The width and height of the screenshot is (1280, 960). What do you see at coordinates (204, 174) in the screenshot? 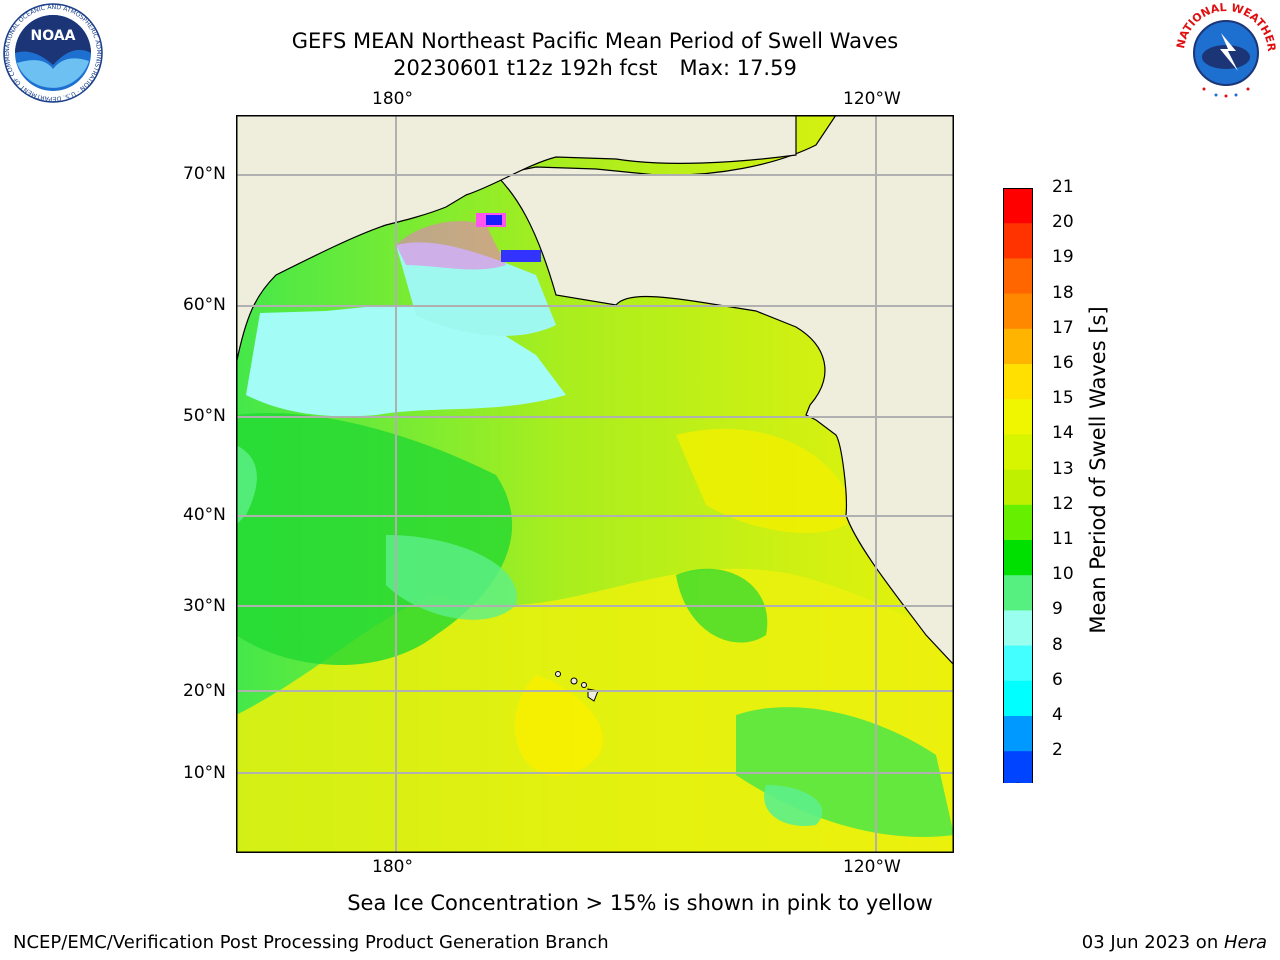
I see `lat-label-70n: 70°N` at bounding box center [204, 174].